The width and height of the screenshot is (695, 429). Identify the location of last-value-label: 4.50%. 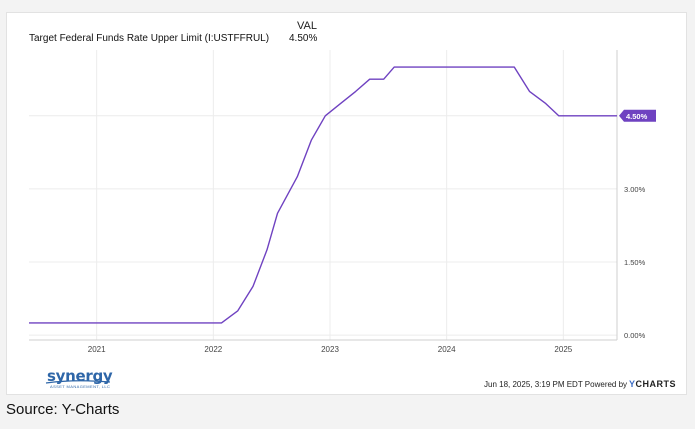
(637, 116).